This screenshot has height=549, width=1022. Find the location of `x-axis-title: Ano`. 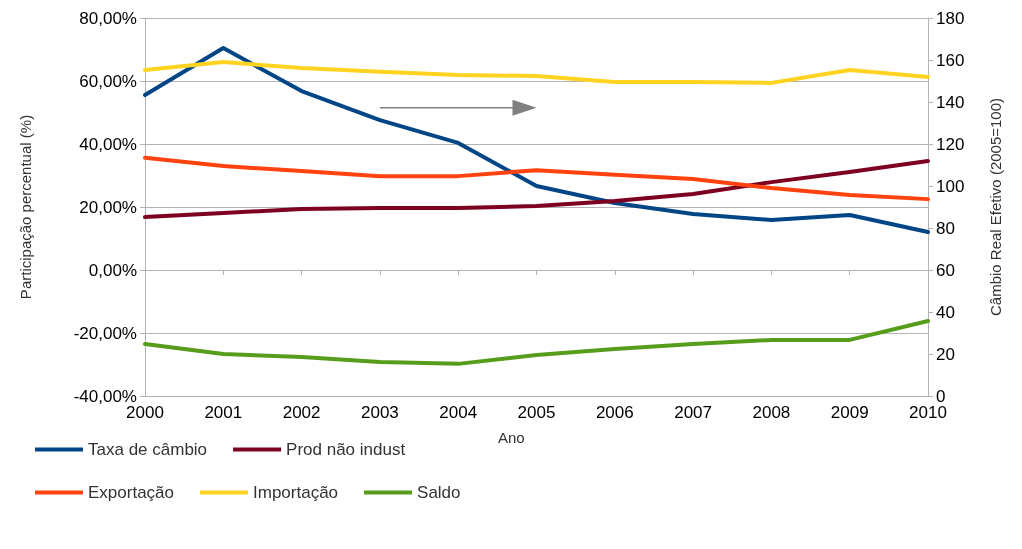

x-axis-title: Ano is located at coordinates (511, 437).